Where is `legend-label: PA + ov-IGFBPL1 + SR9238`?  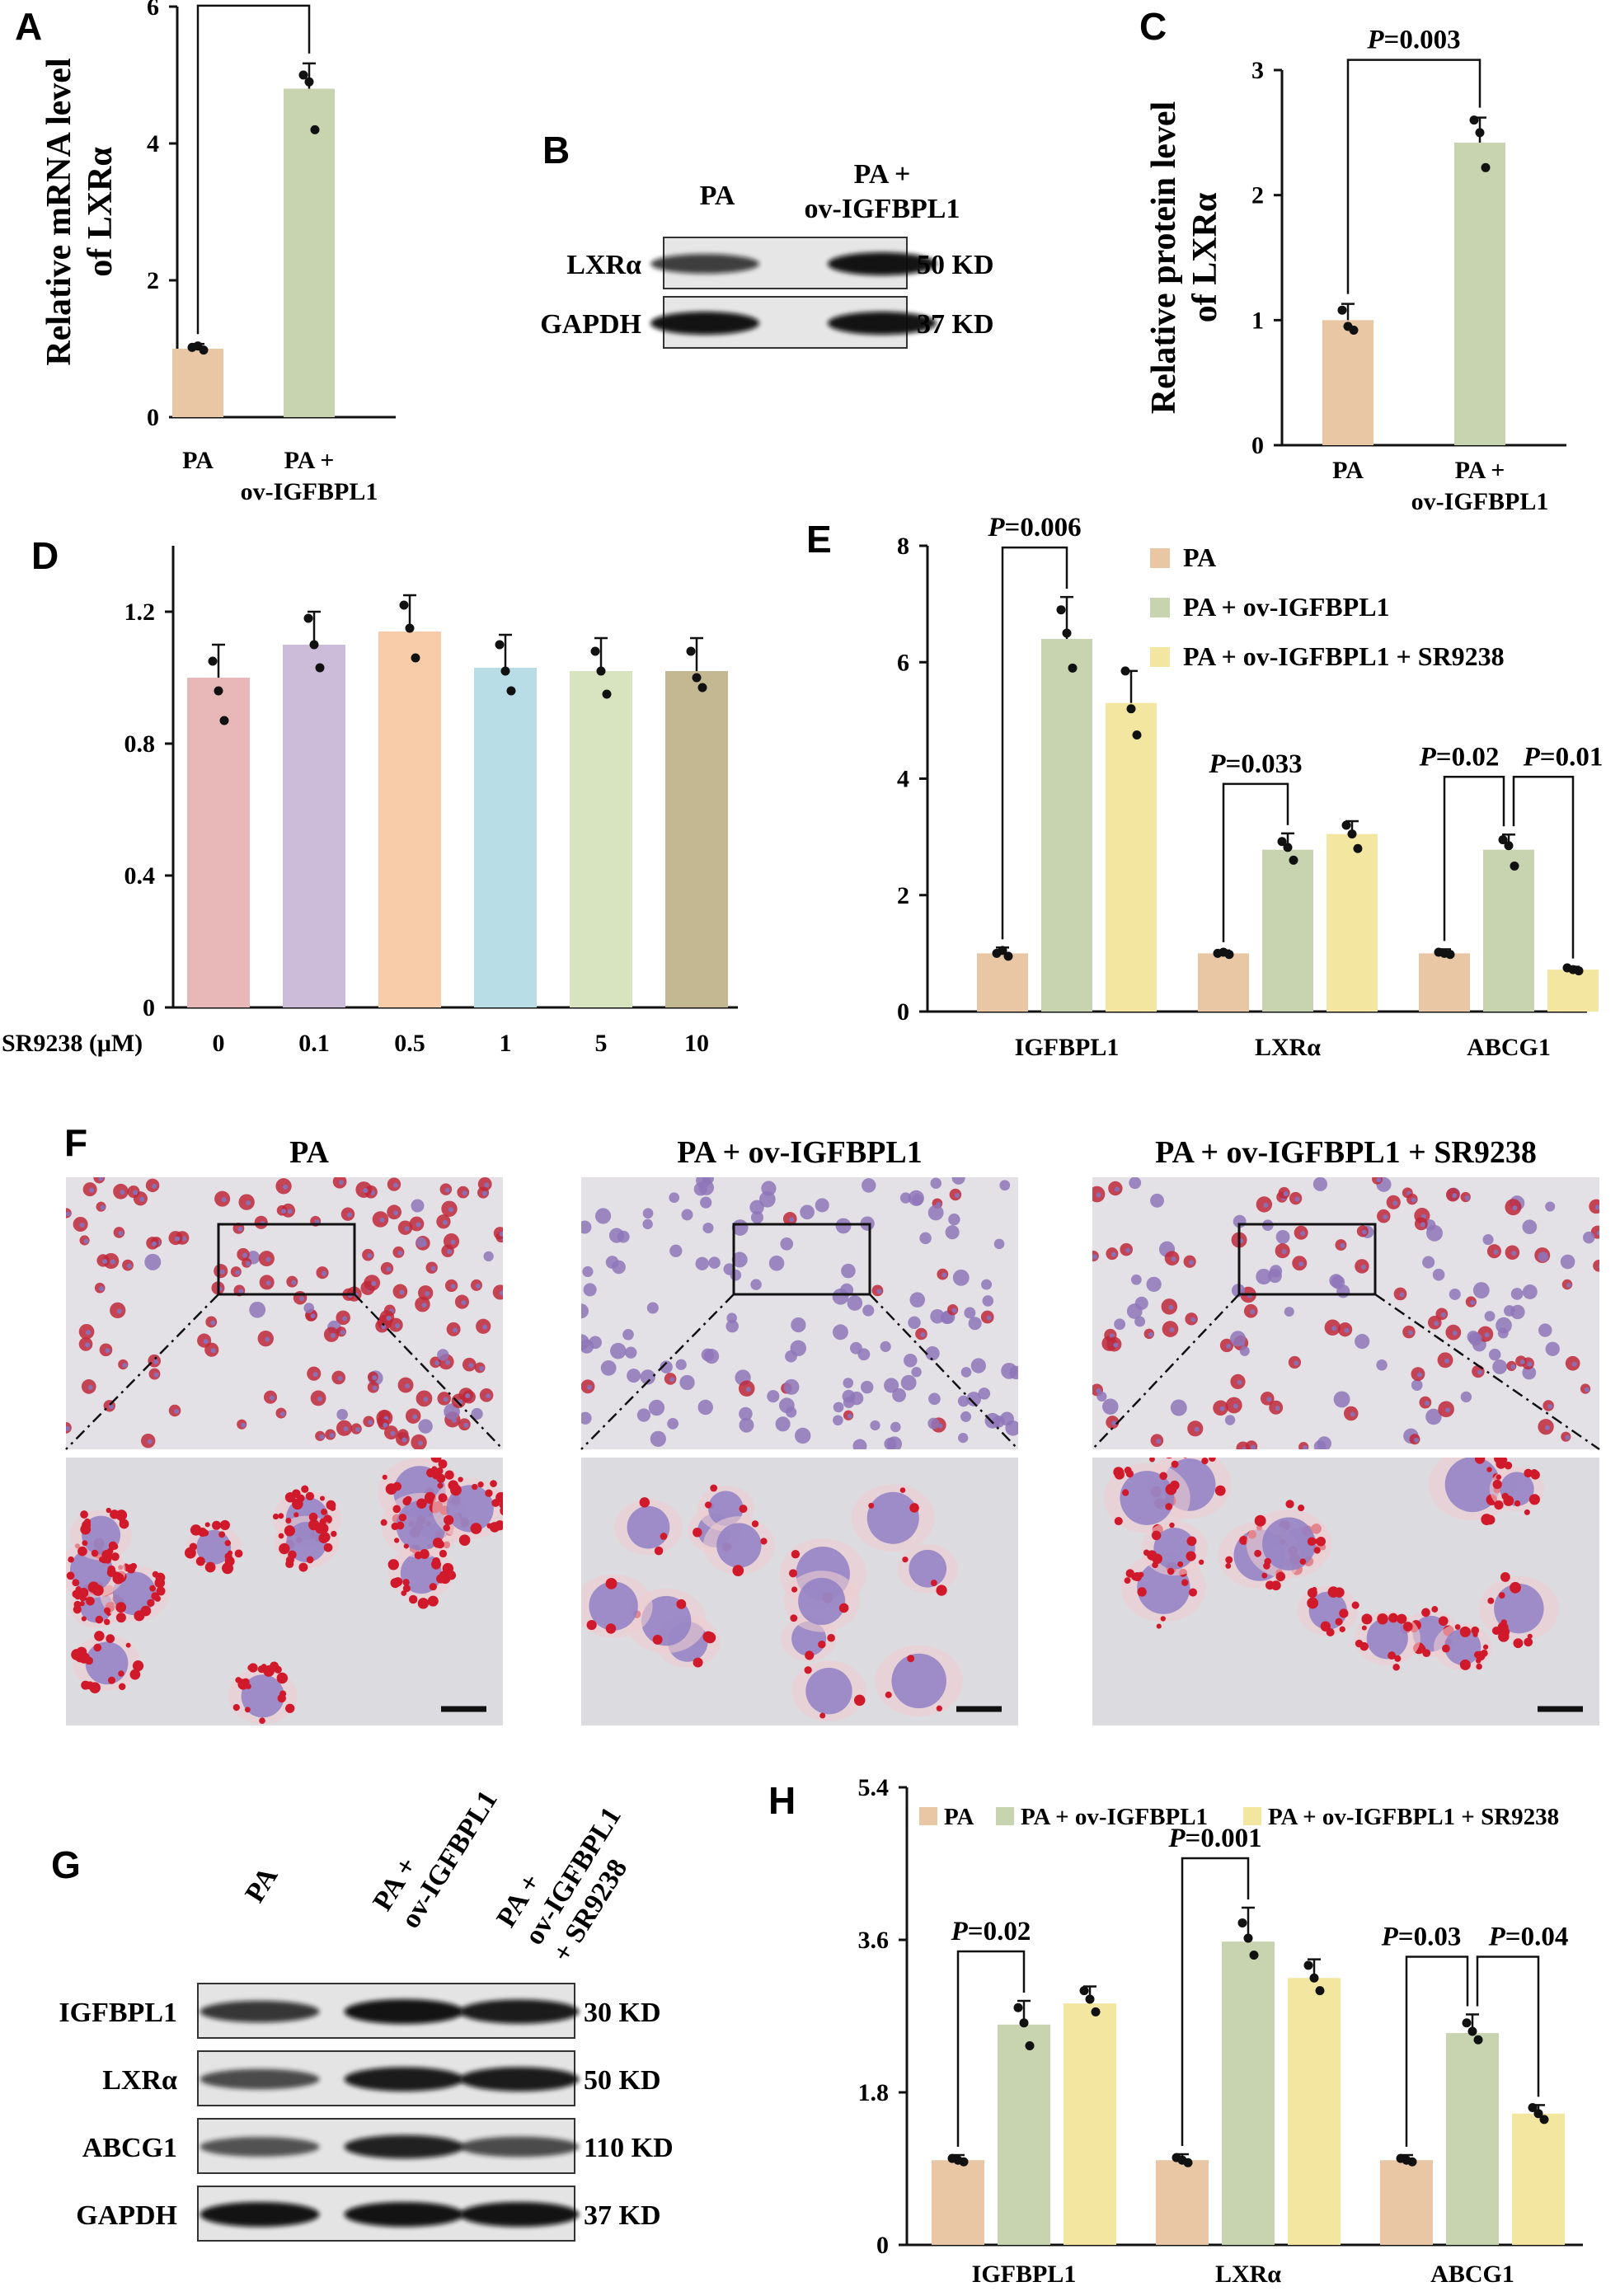 legend-label: PA + ov-IGFBPL1 + SR9238 is located at coordinates (1414, 1817).